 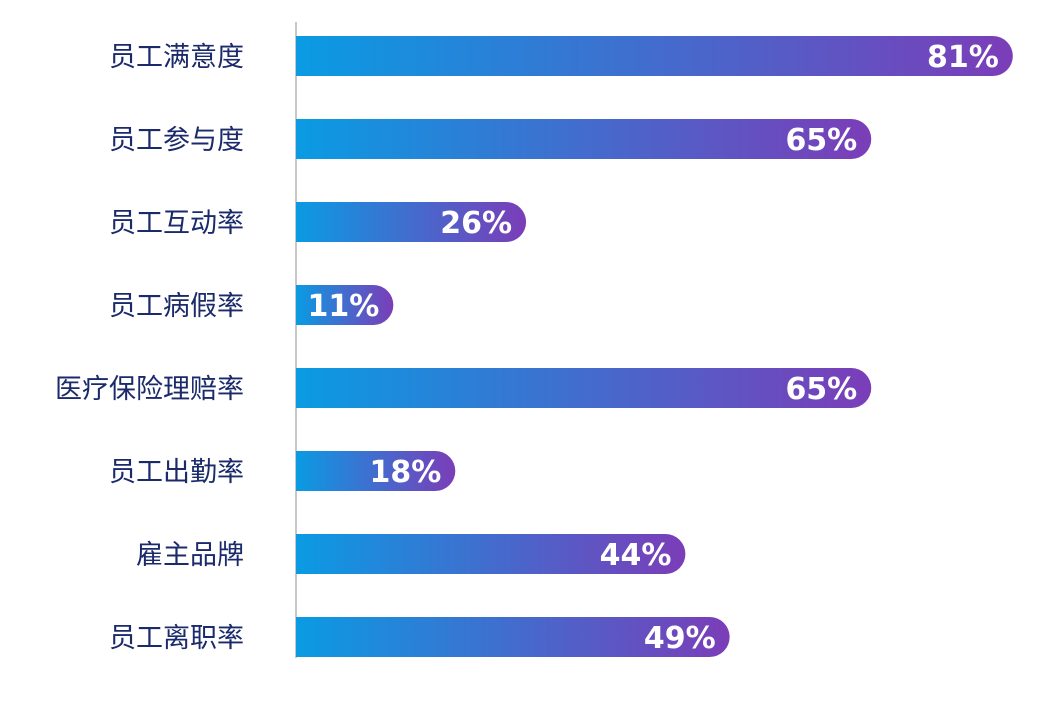 I want to click on value-label: 18%, so click(x=405, y=472).